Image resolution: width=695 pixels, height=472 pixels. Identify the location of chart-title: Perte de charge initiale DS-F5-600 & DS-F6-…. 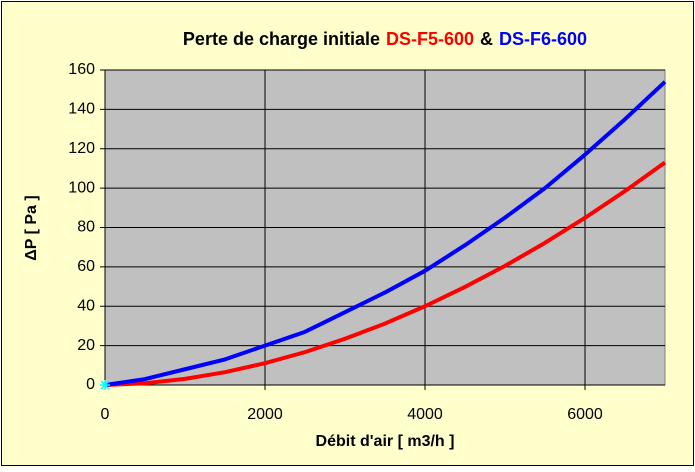
(385, 39).